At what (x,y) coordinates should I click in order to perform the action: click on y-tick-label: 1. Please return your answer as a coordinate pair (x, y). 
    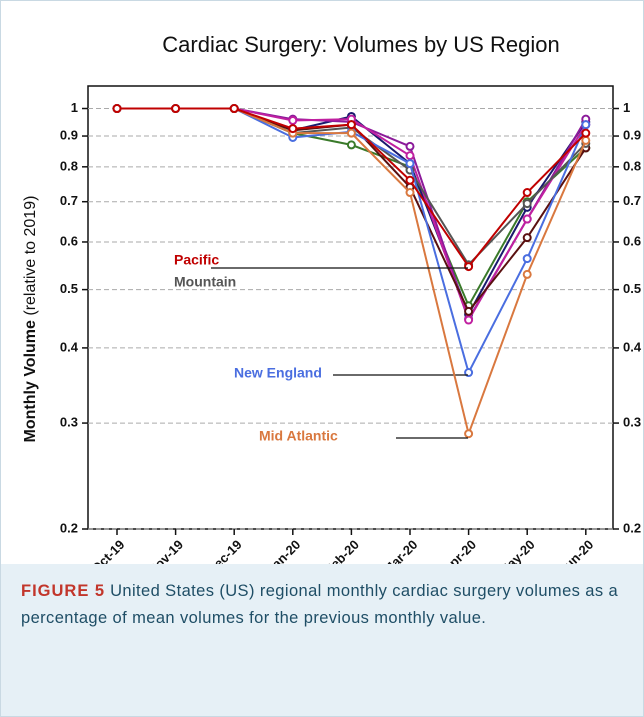
    Looking at the image, I should click on (74, 107).